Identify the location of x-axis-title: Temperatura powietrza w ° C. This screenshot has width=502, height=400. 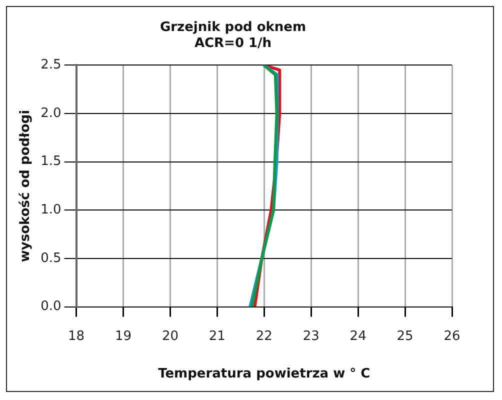
(264, 374).